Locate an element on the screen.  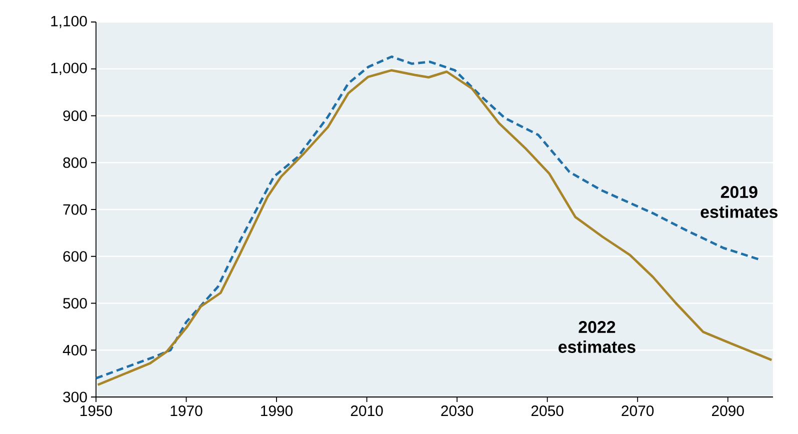
x-tick-label: 2090 is located at coordinates (728, 411).